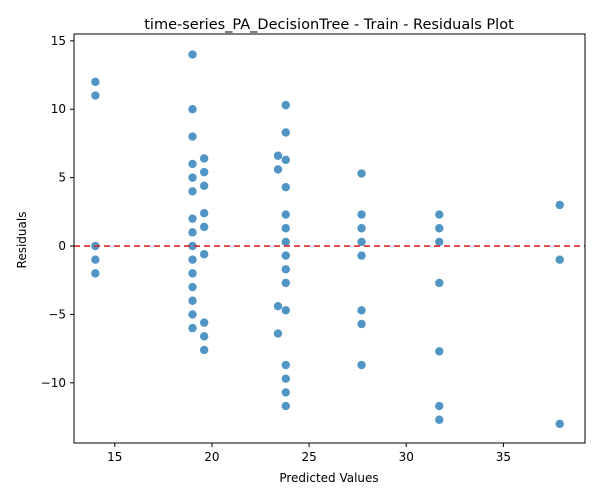  I want to click on y-tick-label: −10, so click(53, 383).